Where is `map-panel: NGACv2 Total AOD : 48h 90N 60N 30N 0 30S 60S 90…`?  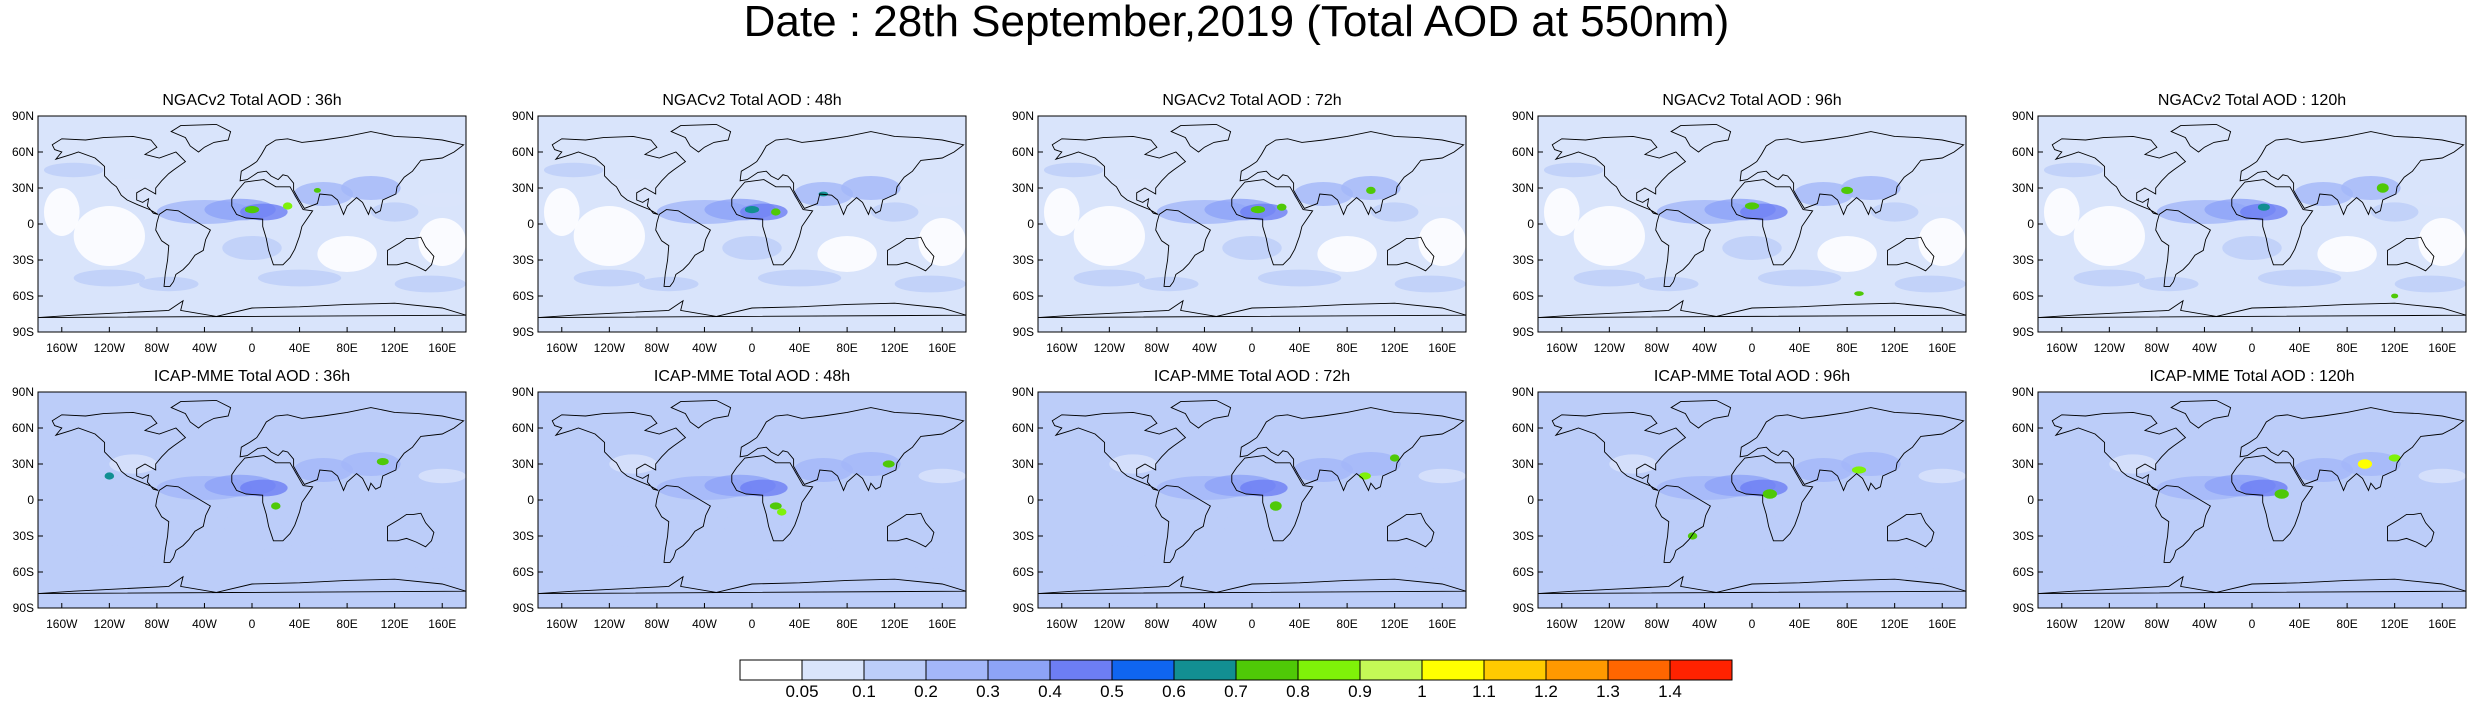 map-panel: NGACv2 Total AOD : 48h 90N 60N 30N 0 30S 60S 90… is located at coordinates (739, 230).